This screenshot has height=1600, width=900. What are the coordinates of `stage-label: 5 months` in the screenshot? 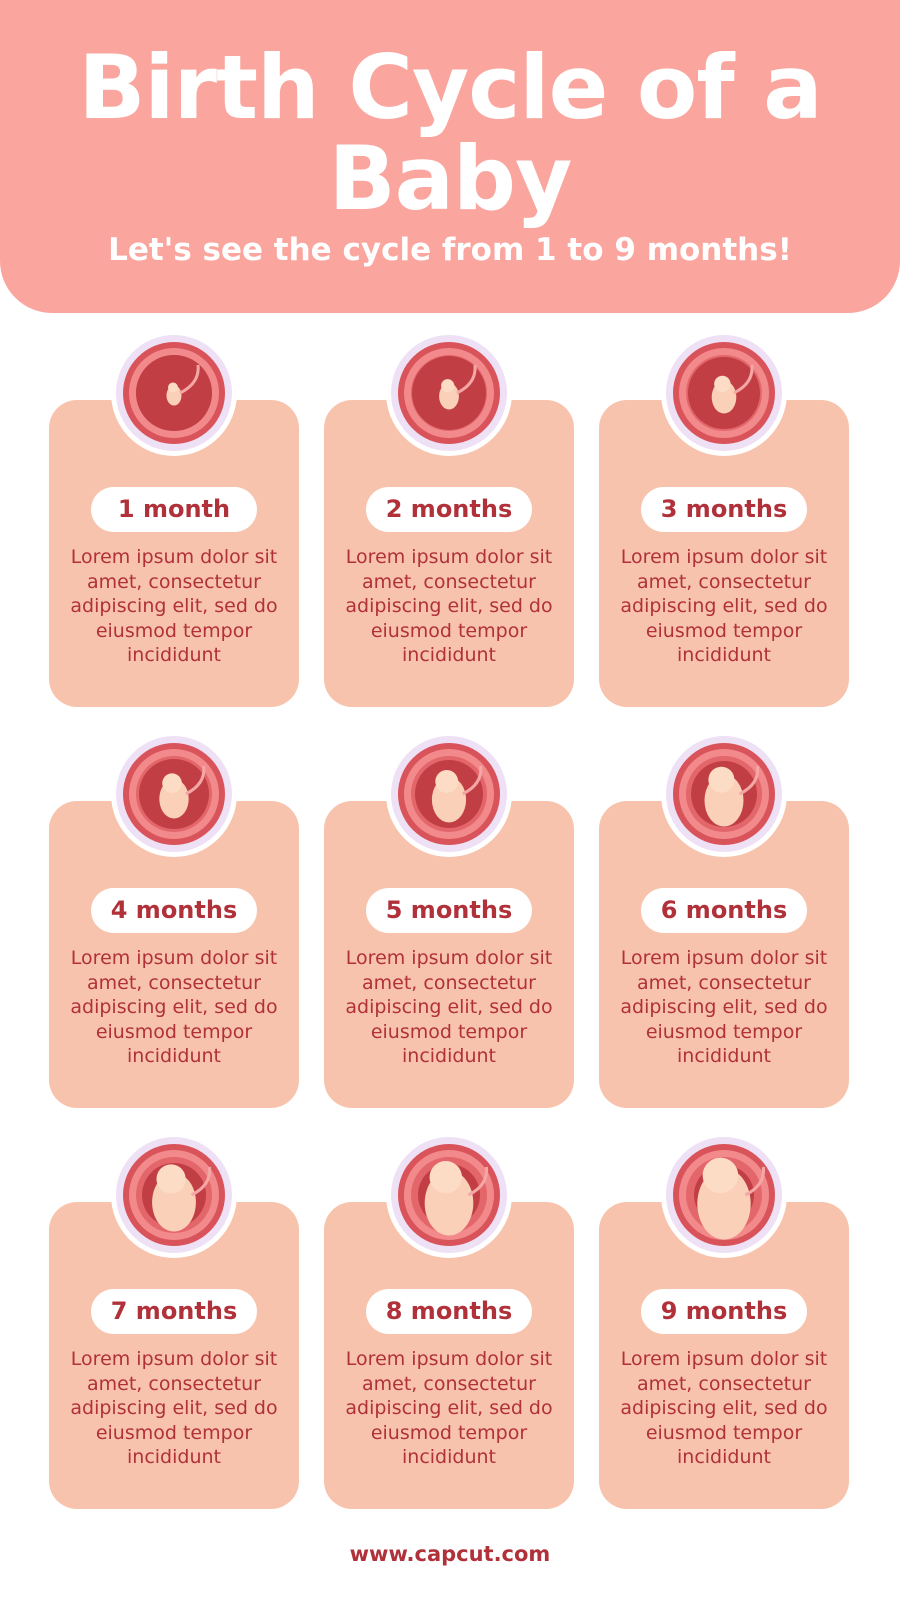 It's located at (449, 910).